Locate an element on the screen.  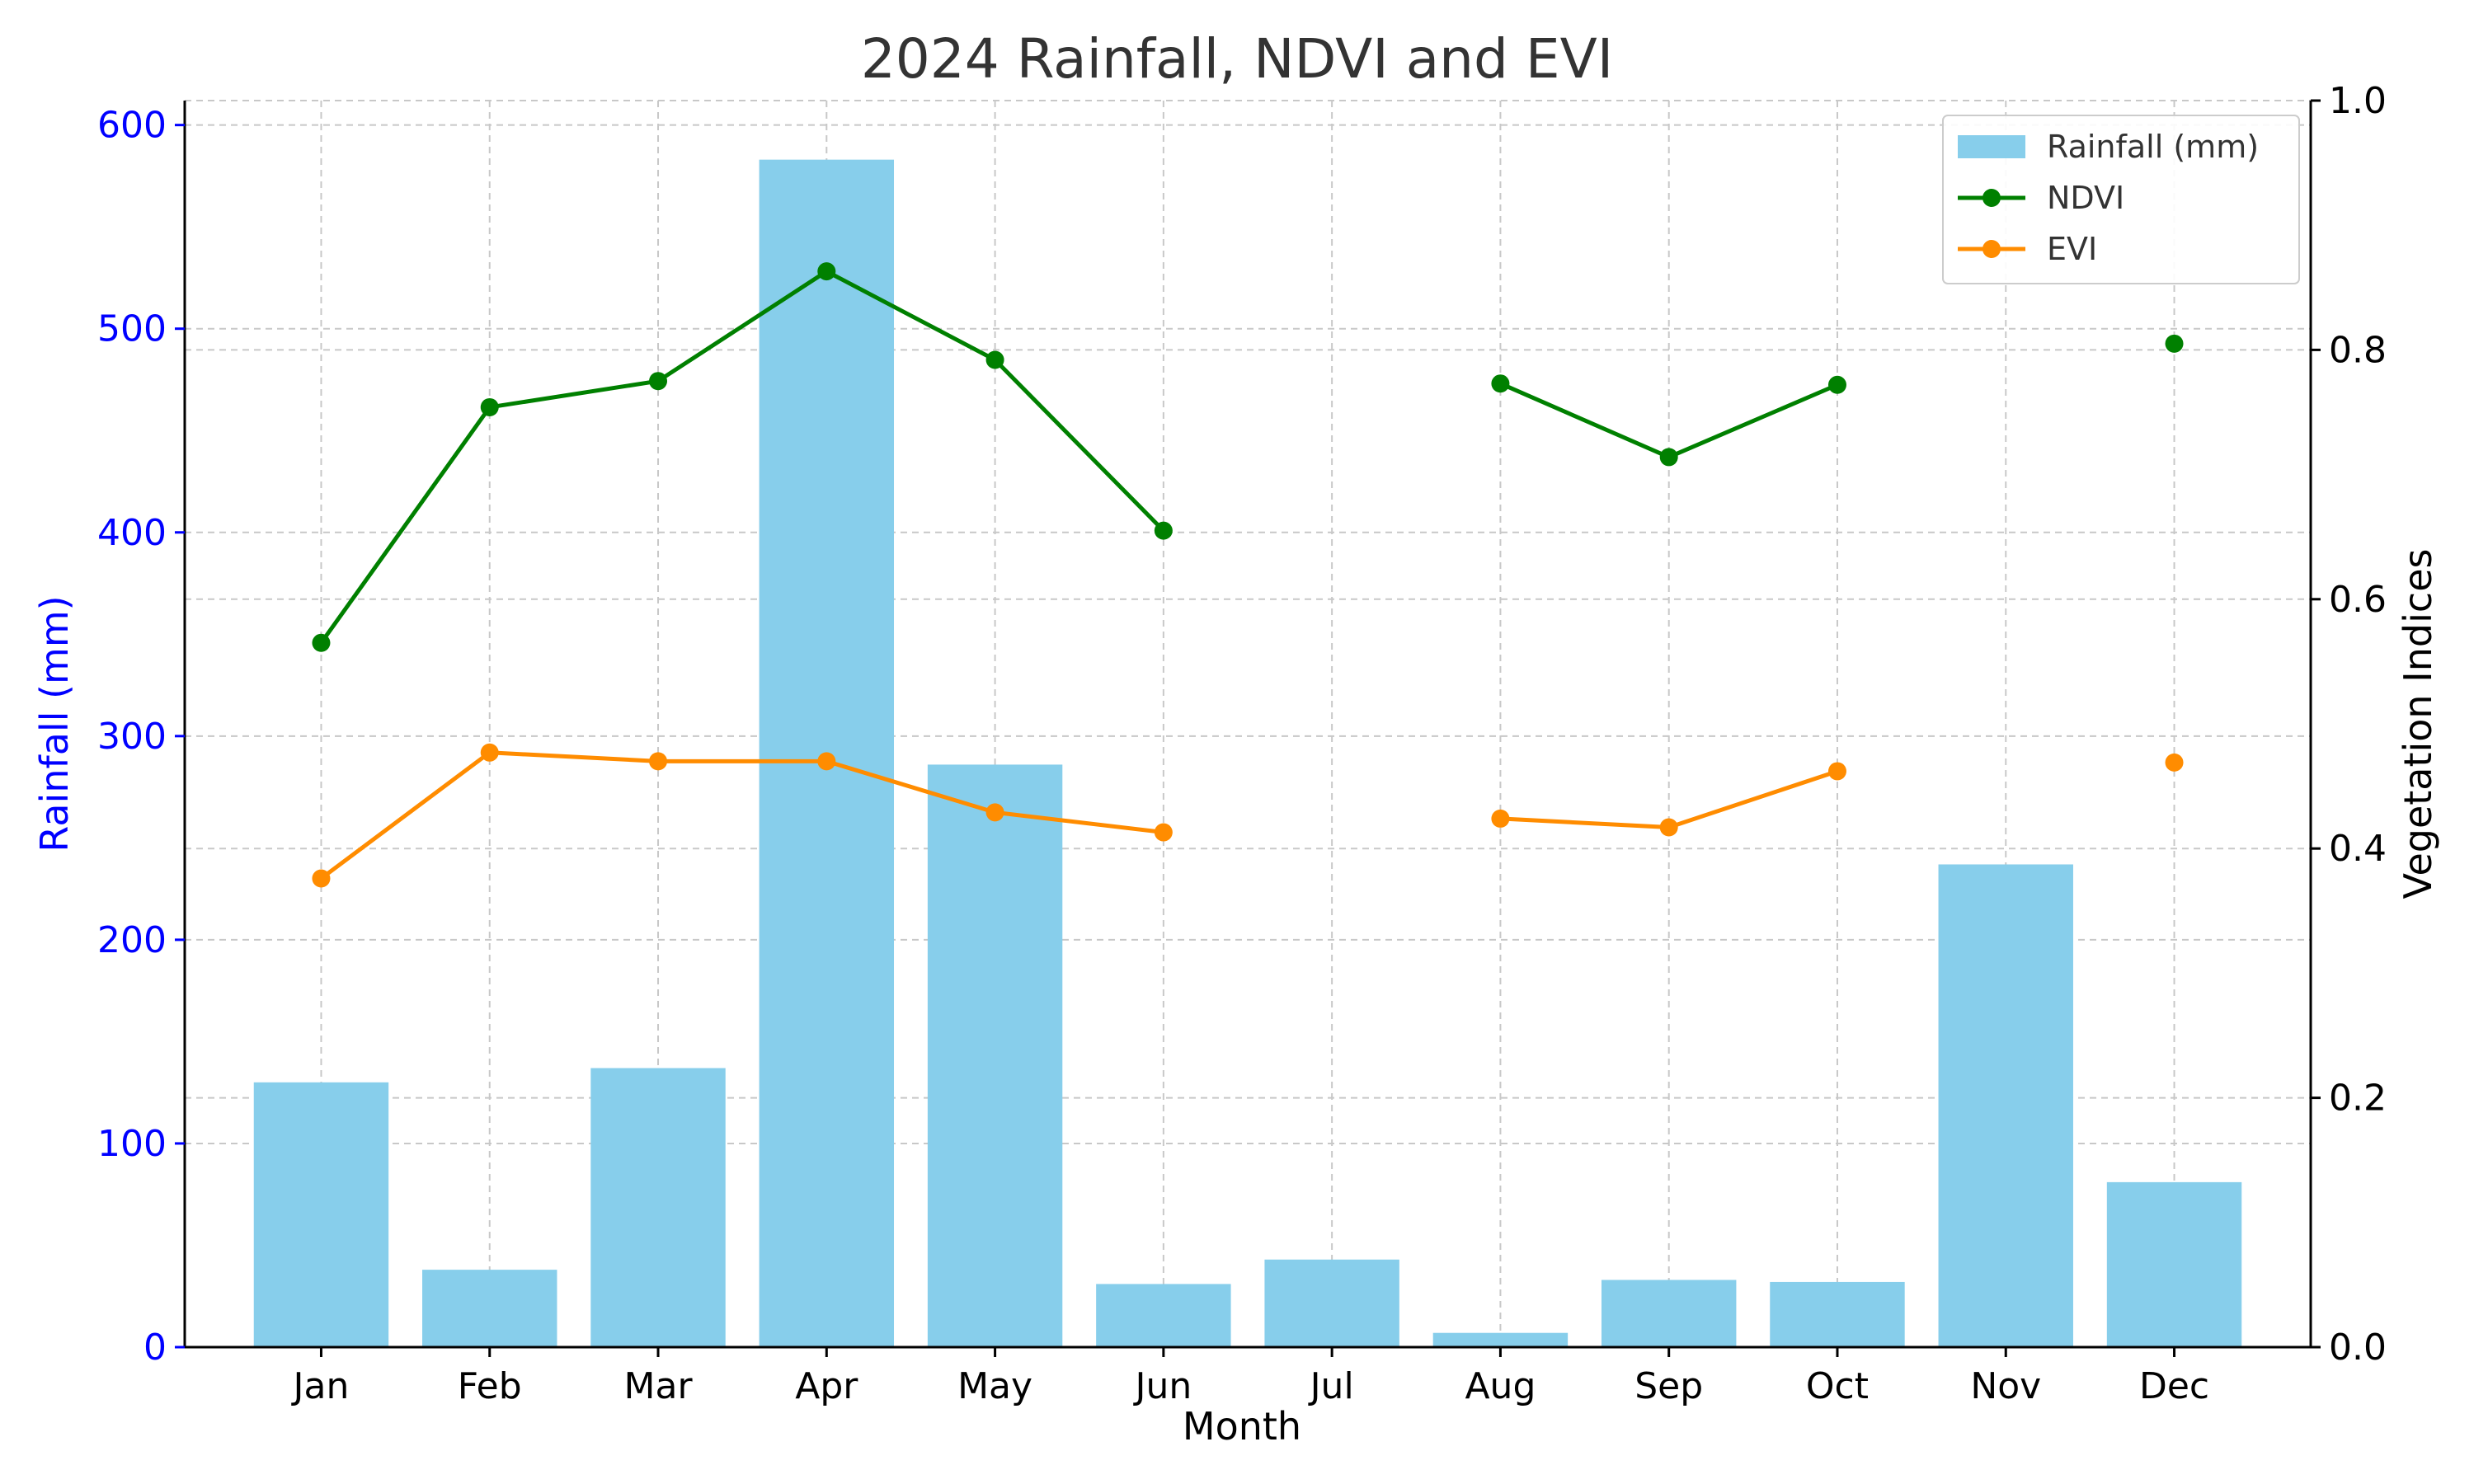
legend-label-rainfall-mm: Rainfall (mm) is located at coordinates (2153, 147).